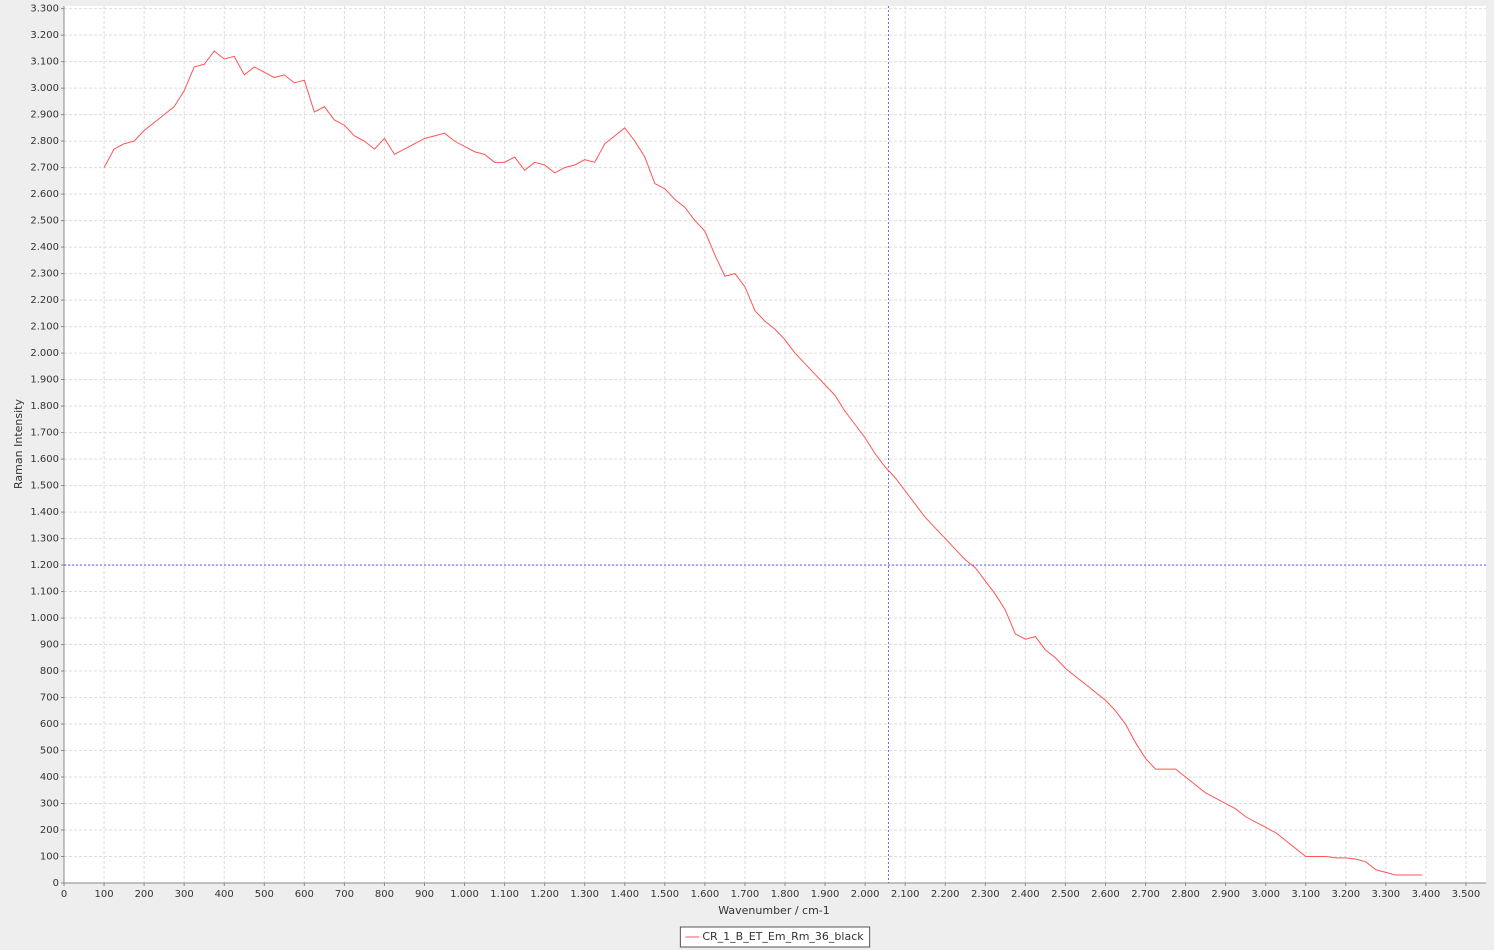 This screenshot has width=1494, height=950. What do you see at coordinates (1466, 894) in the screenshot?
I see `x-tick-label: 3.500` at bounding box center [1466, 894].